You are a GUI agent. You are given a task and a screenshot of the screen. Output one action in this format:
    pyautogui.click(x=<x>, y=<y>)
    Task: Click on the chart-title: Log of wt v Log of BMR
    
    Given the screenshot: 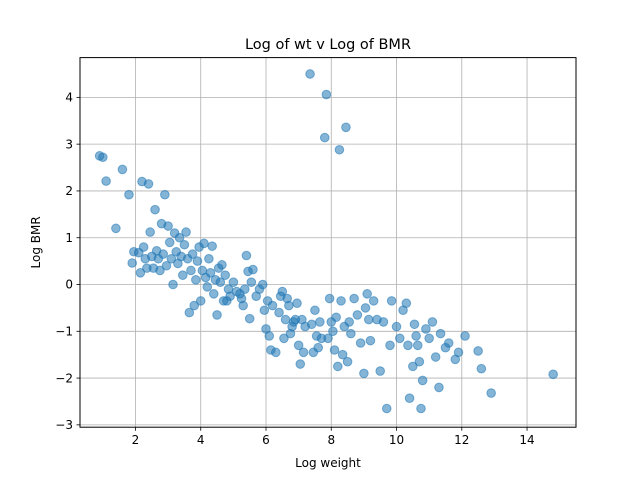 What is the action you would take?
    pyautogui.click(x=328, y=45)
    